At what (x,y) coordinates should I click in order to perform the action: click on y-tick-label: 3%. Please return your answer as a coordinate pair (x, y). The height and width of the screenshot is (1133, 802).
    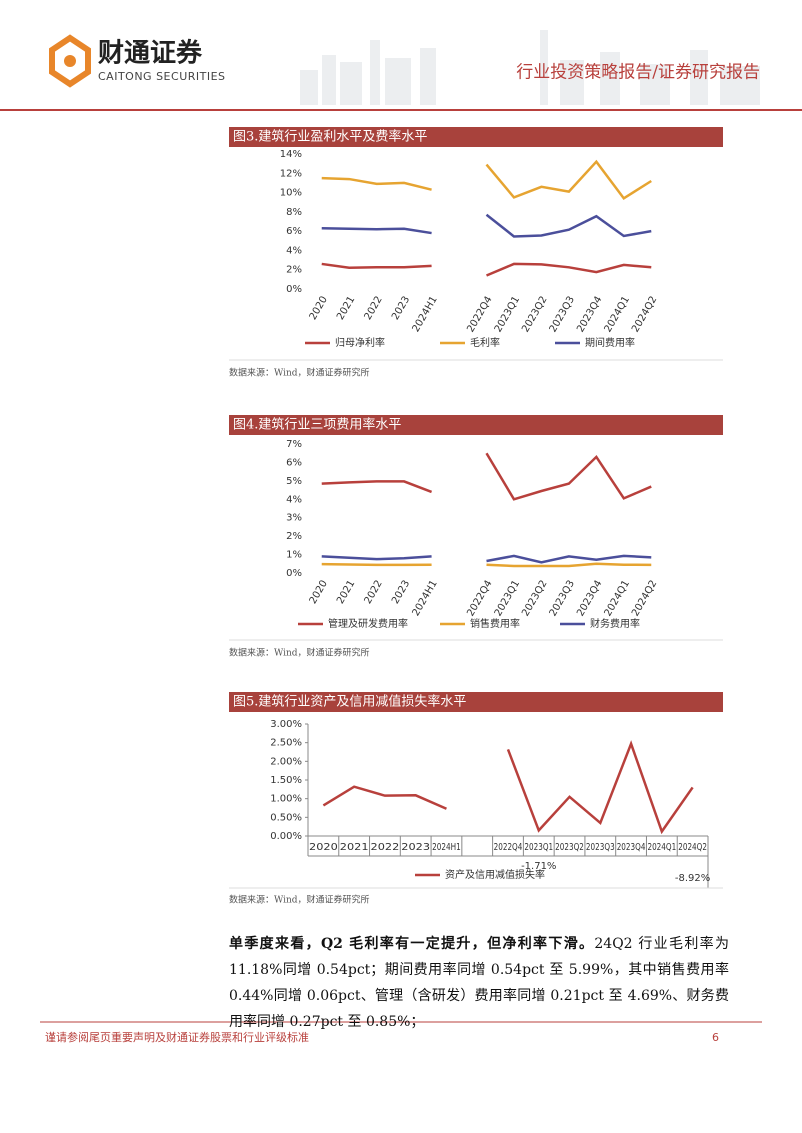
    Looking at the image, I should click on (294, 518).